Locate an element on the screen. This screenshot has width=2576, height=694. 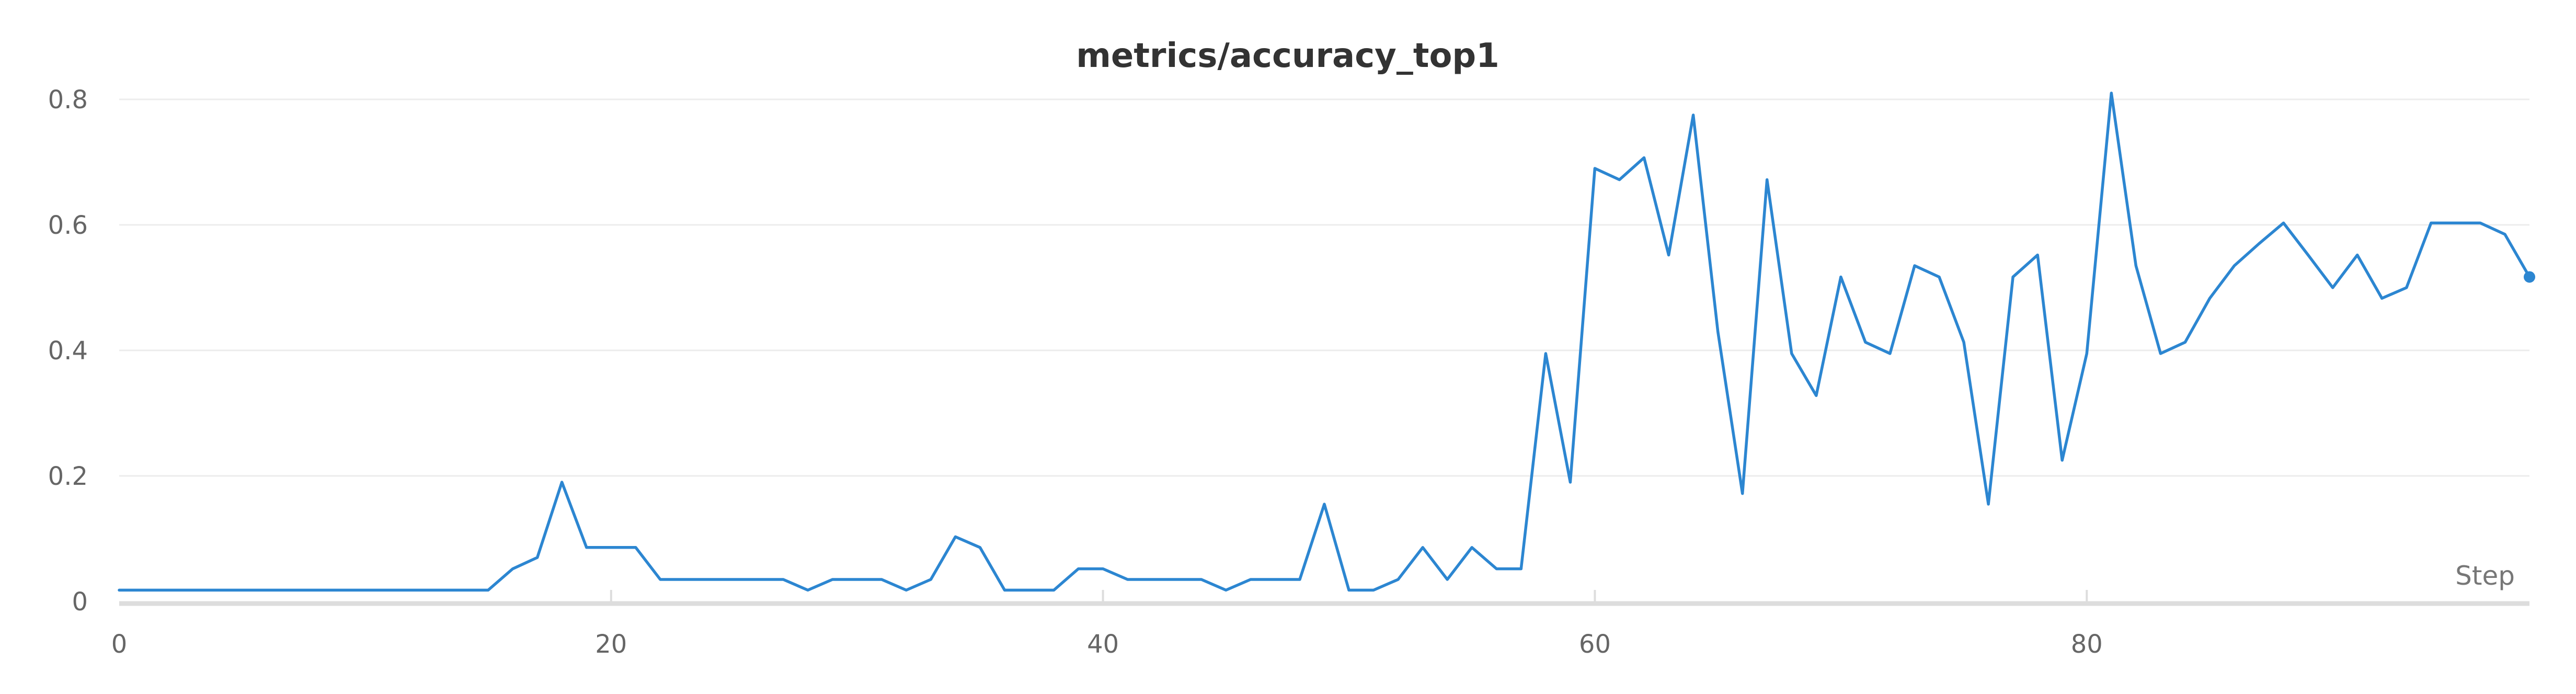
y-tick-label: 0.4 is located at coordinates (68, 351).